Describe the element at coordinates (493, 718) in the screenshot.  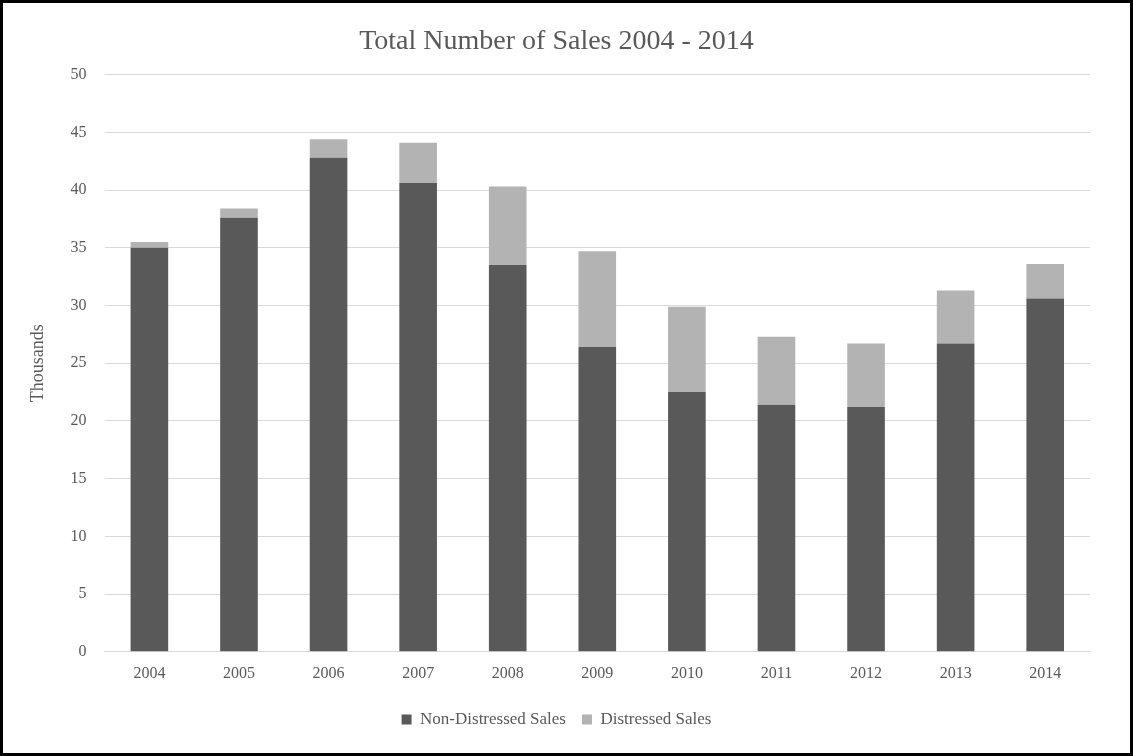
I see `legend-label: Non-Distressed Sales` at that location.